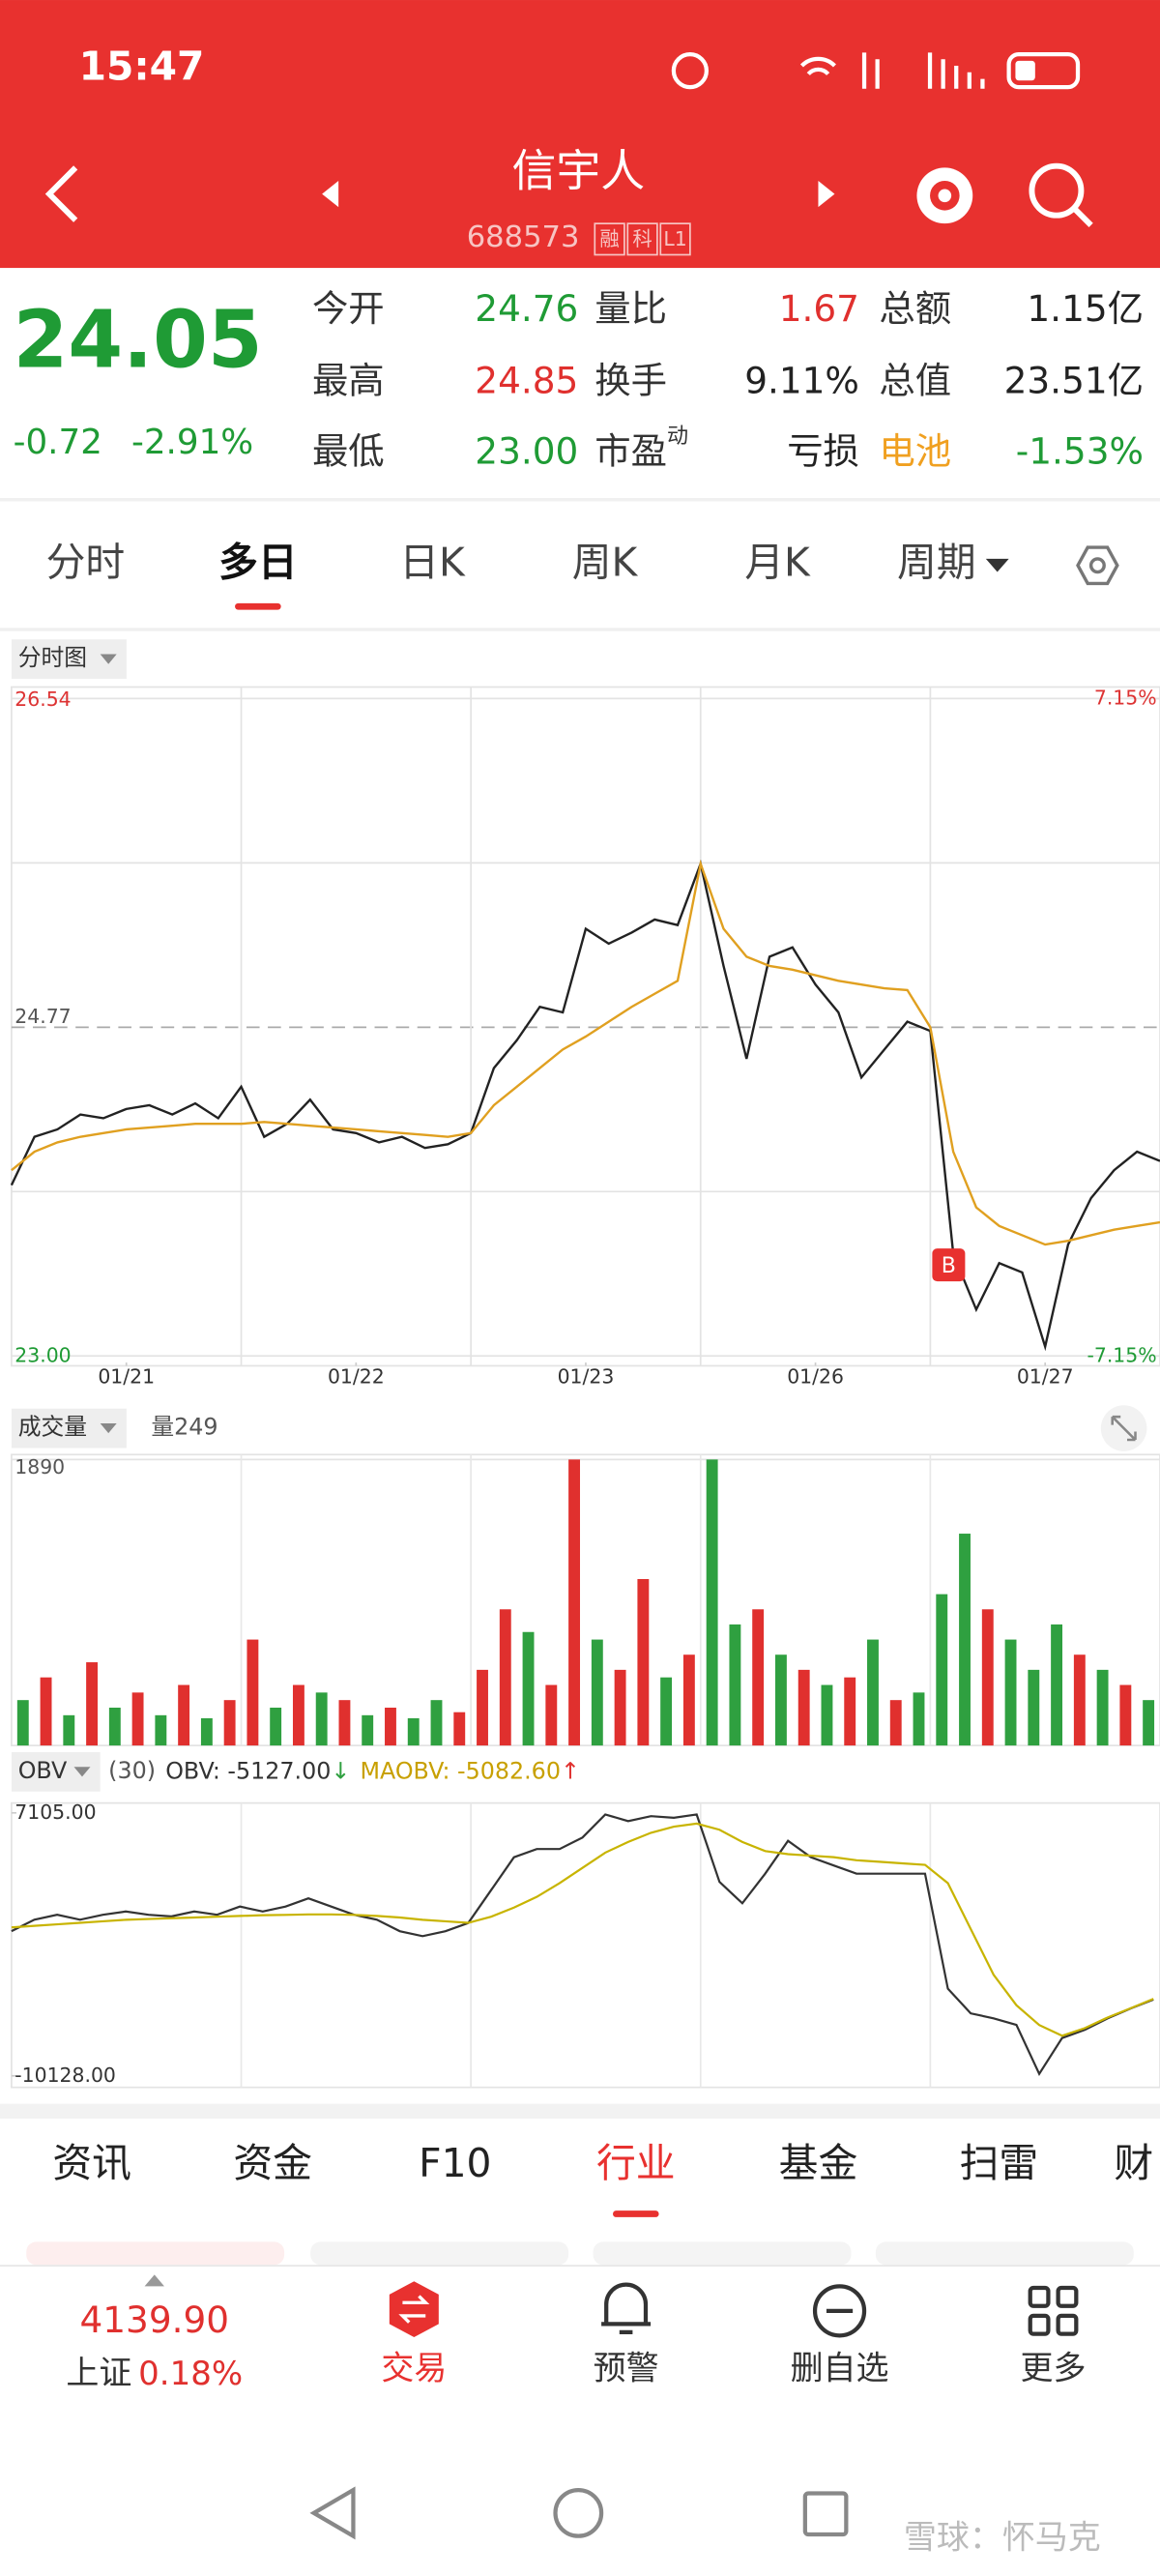  I want to click on assistant-icon, so click(944, 195).